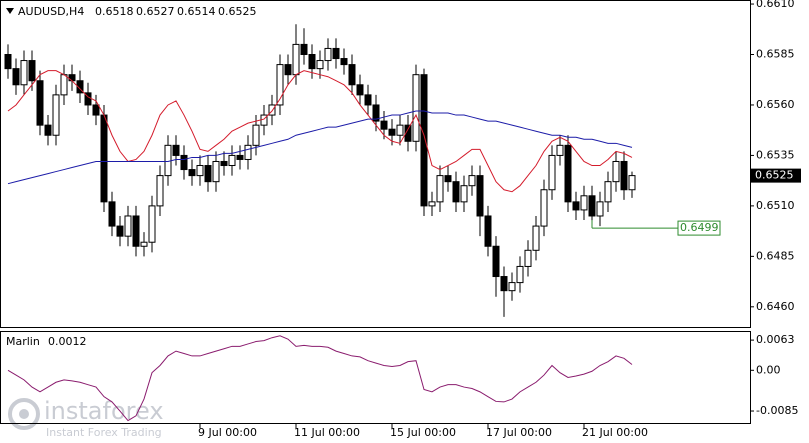  What do you see at coordinates (155, 11) in the screenshot?
I see `ohlc-high: 0.6527` at bounding box center [155, 11].